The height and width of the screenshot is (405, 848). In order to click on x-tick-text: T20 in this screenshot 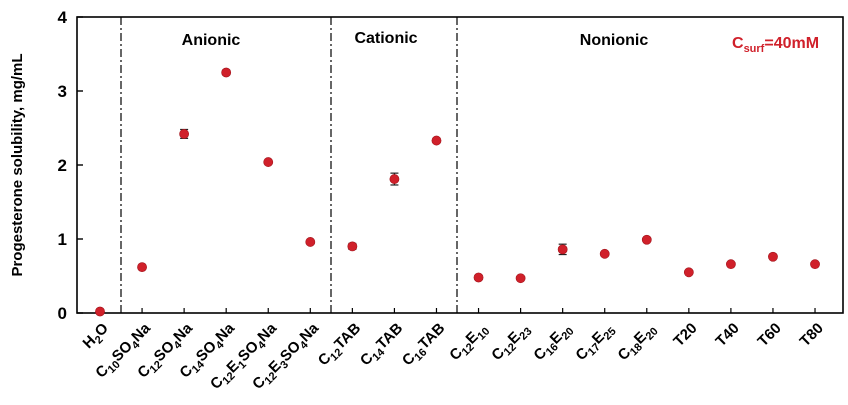, I will do `click(685, 335)`.